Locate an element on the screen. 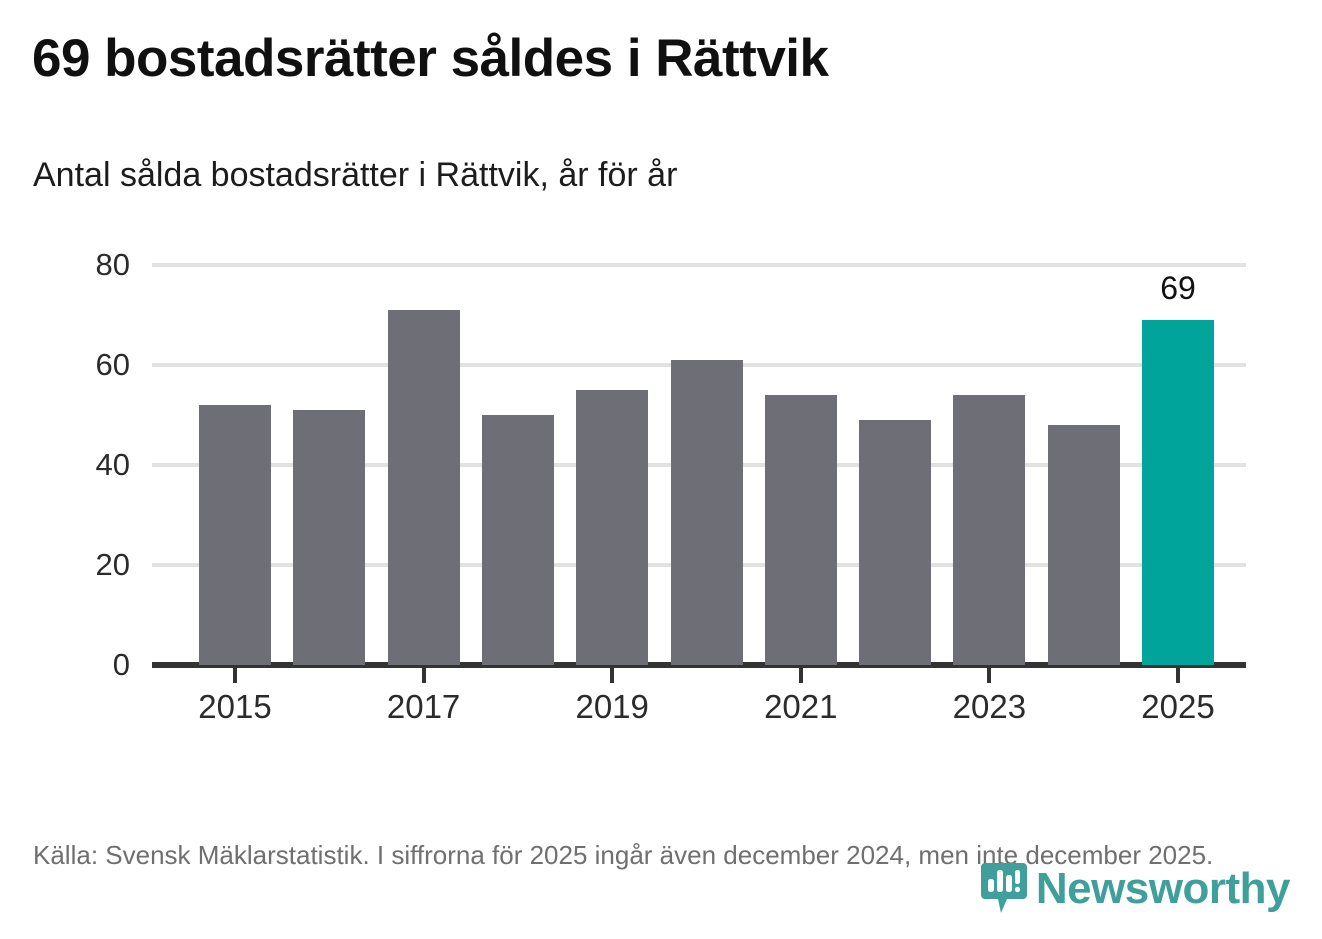  bar-2023 is located at coordinates (989, 530).